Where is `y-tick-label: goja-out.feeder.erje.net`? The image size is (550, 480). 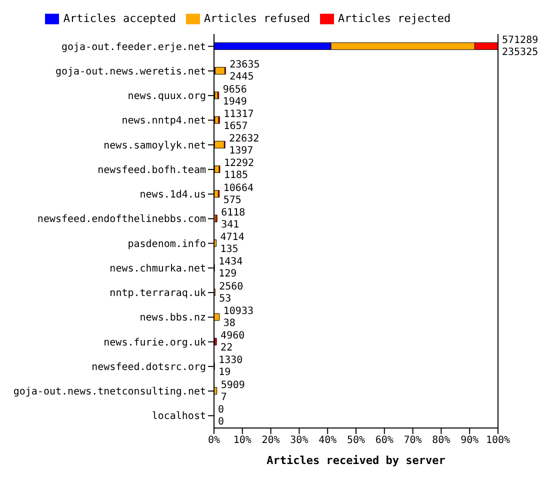
y-tick-label: goja-out.feeder.erje.net is located at coordinates (134, 47).